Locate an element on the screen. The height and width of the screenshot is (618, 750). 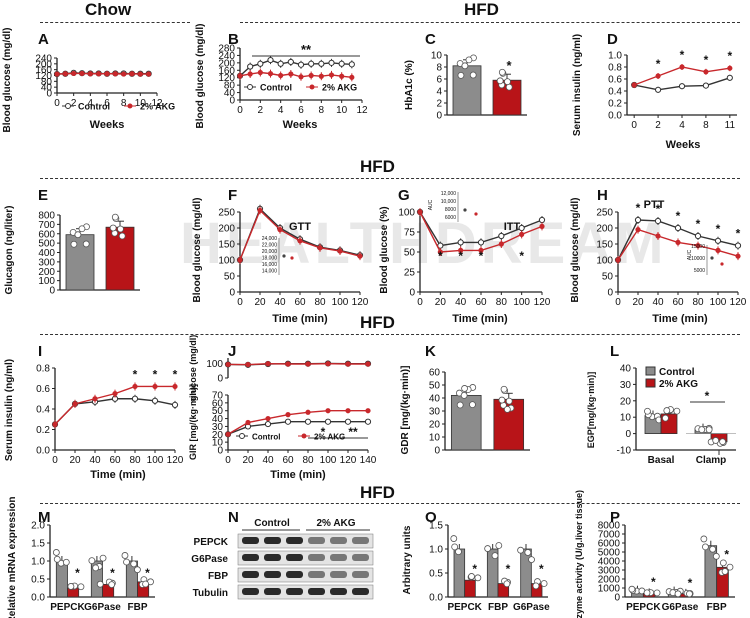
y-axis-label: Serum insulin (ng/ml) is located at coordinates (9, 410).